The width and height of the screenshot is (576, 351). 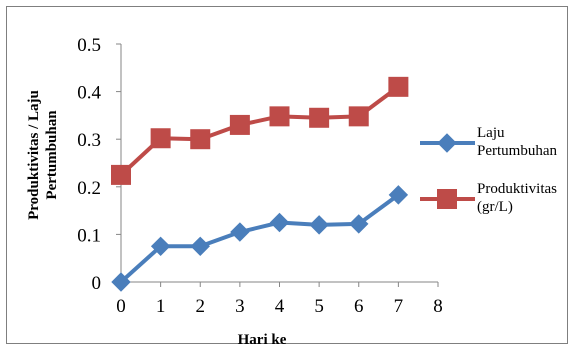 What do you see at coordinates (280, 306) in the screenshot?
I see `x-tick-label: 4` at bounding box center [280, 306].